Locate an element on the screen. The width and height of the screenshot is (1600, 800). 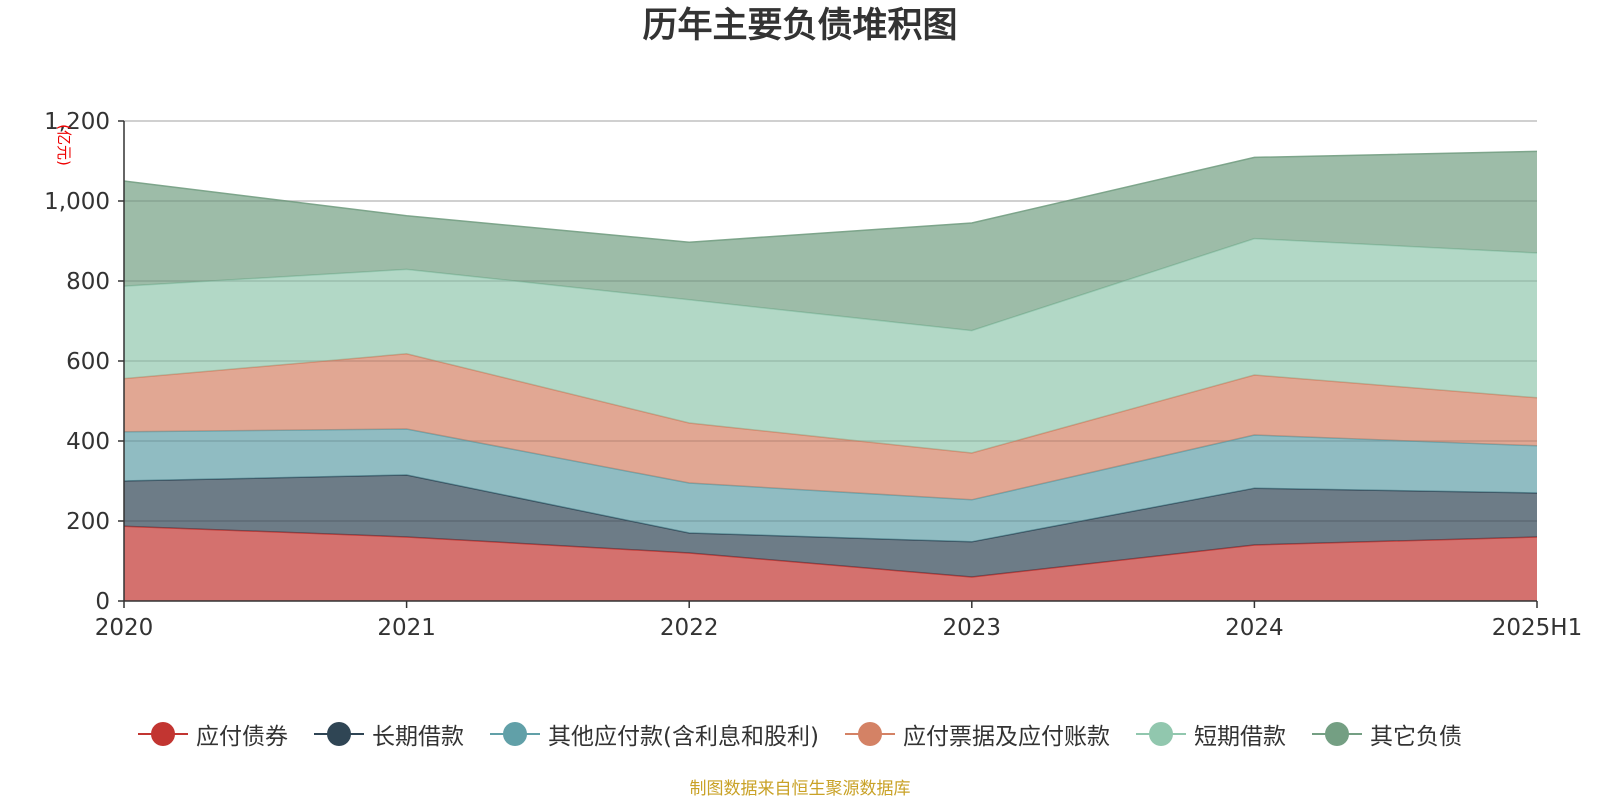
x-tick-label: 2020 is located at coordinates (124, 628).